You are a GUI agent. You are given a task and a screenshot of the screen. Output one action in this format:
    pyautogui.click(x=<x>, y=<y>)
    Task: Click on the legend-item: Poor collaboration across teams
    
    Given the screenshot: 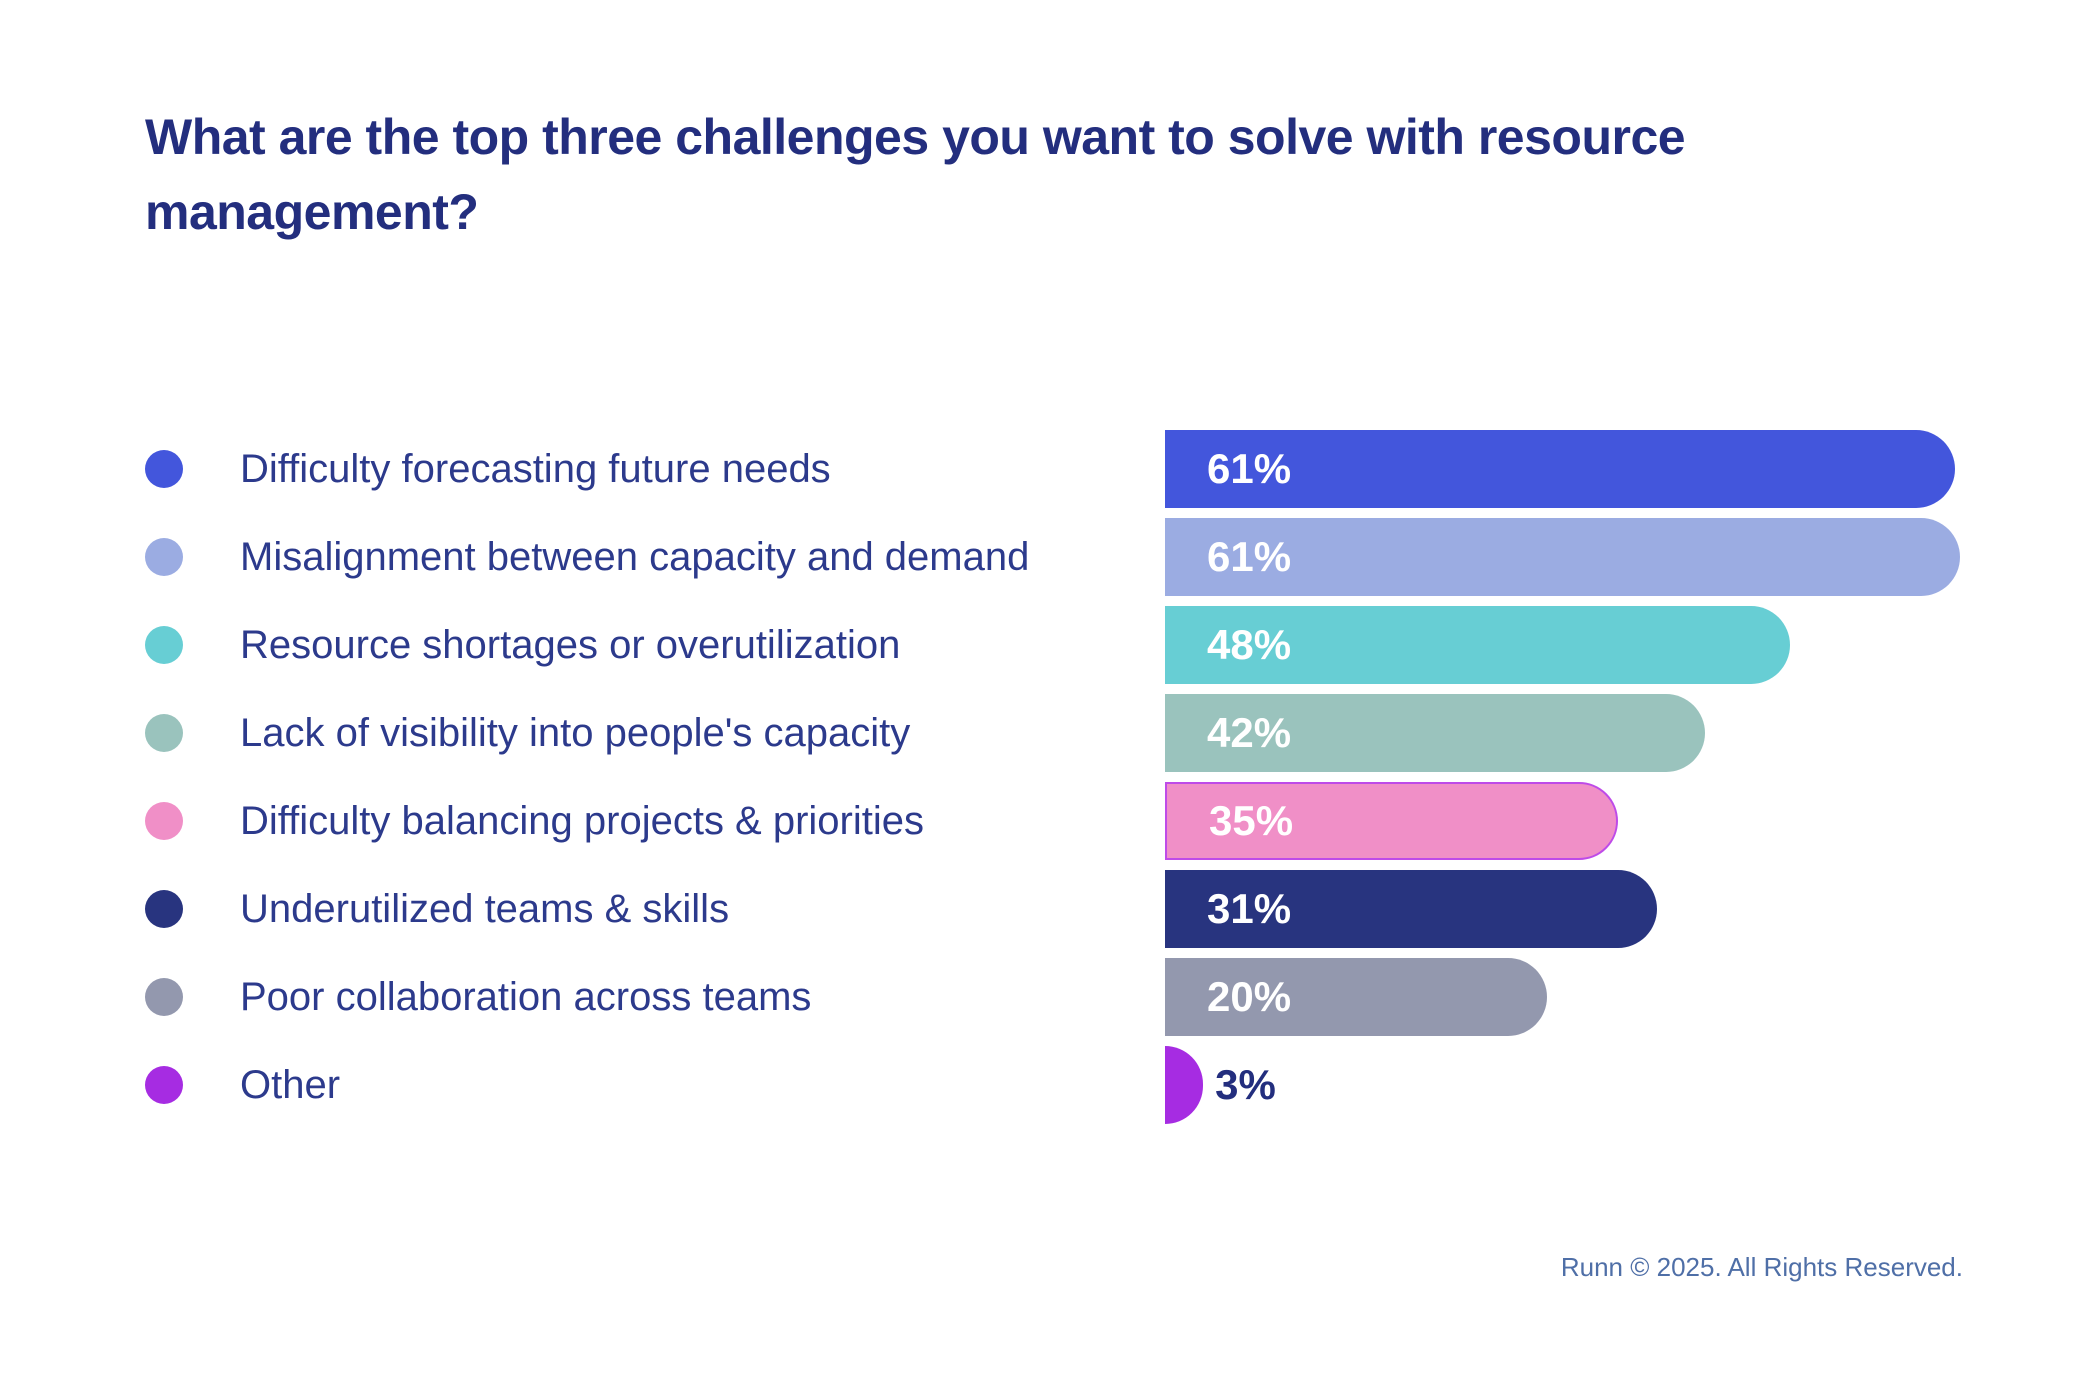 What is the action you would take?
    pyautogui.click(x=655, y=997)
    